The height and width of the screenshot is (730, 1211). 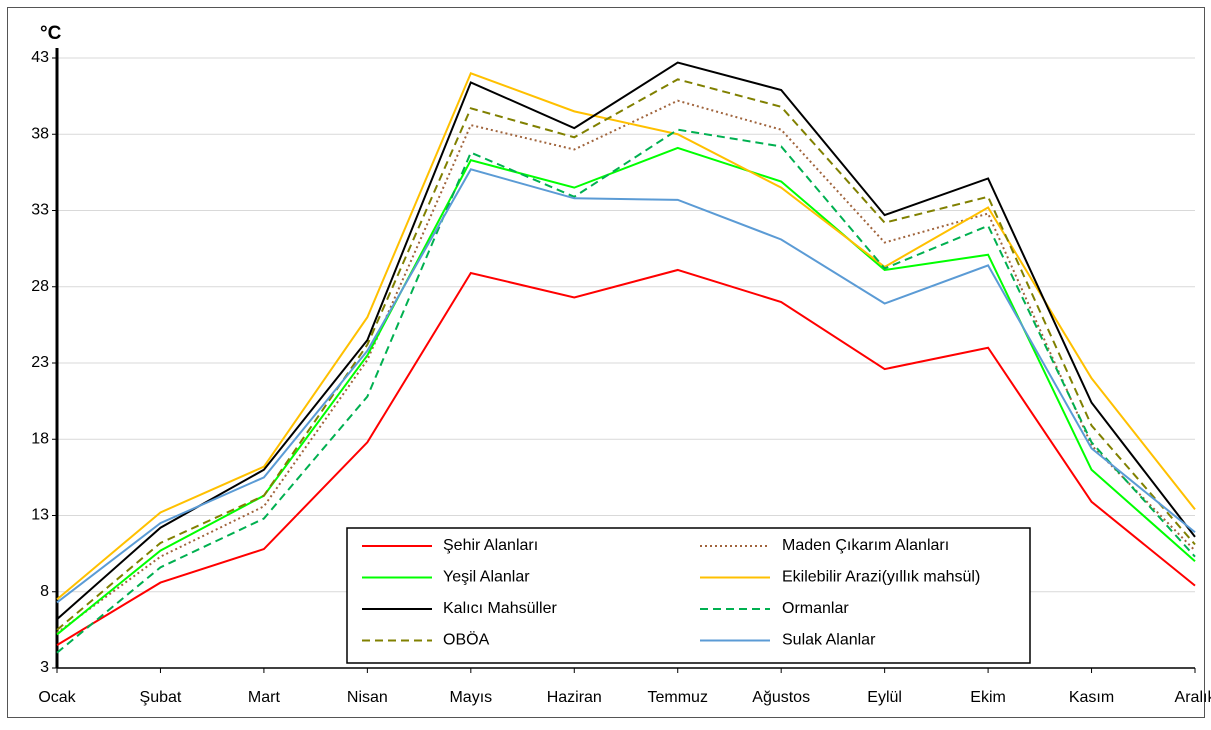 What do you see at coordinates (688, 595) in the screenshot?
I see `legend-box` at bounding box center [688, 595].